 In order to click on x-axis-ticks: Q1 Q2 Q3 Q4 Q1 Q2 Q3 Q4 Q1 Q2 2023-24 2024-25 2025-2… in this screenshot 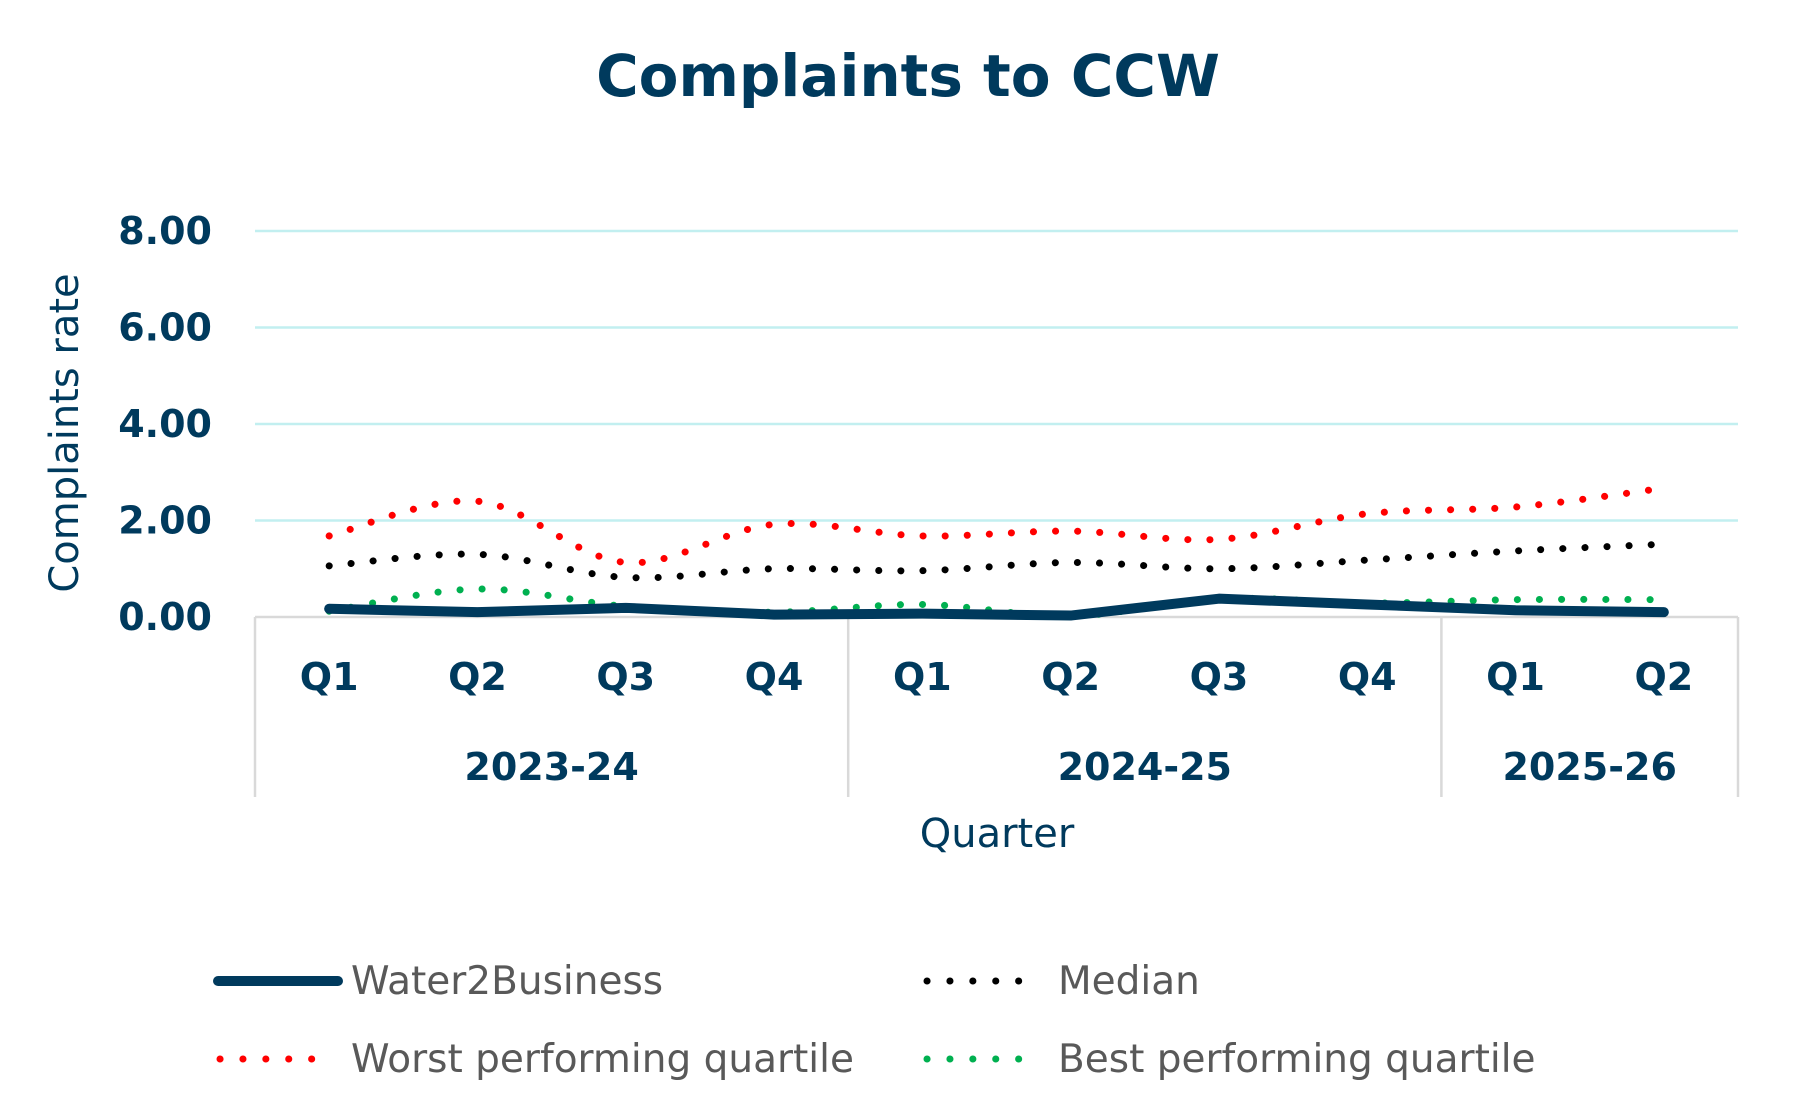, I will do `click(996, 722)`.